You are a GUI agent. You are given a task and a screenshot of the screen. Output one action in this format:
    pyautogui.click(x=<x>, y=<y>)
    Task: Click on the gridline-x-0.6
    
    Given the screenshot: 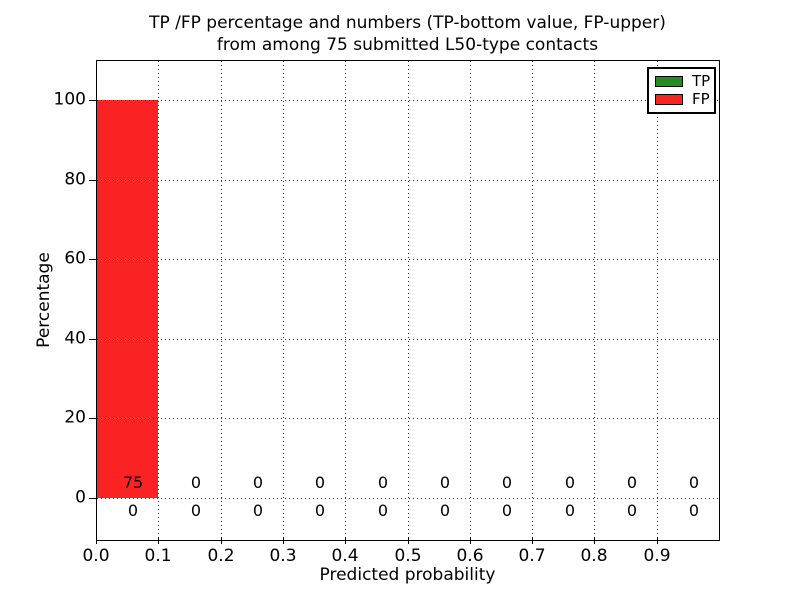 What is the action you would take?
    pyautogui.click(x=470, y=300)
    